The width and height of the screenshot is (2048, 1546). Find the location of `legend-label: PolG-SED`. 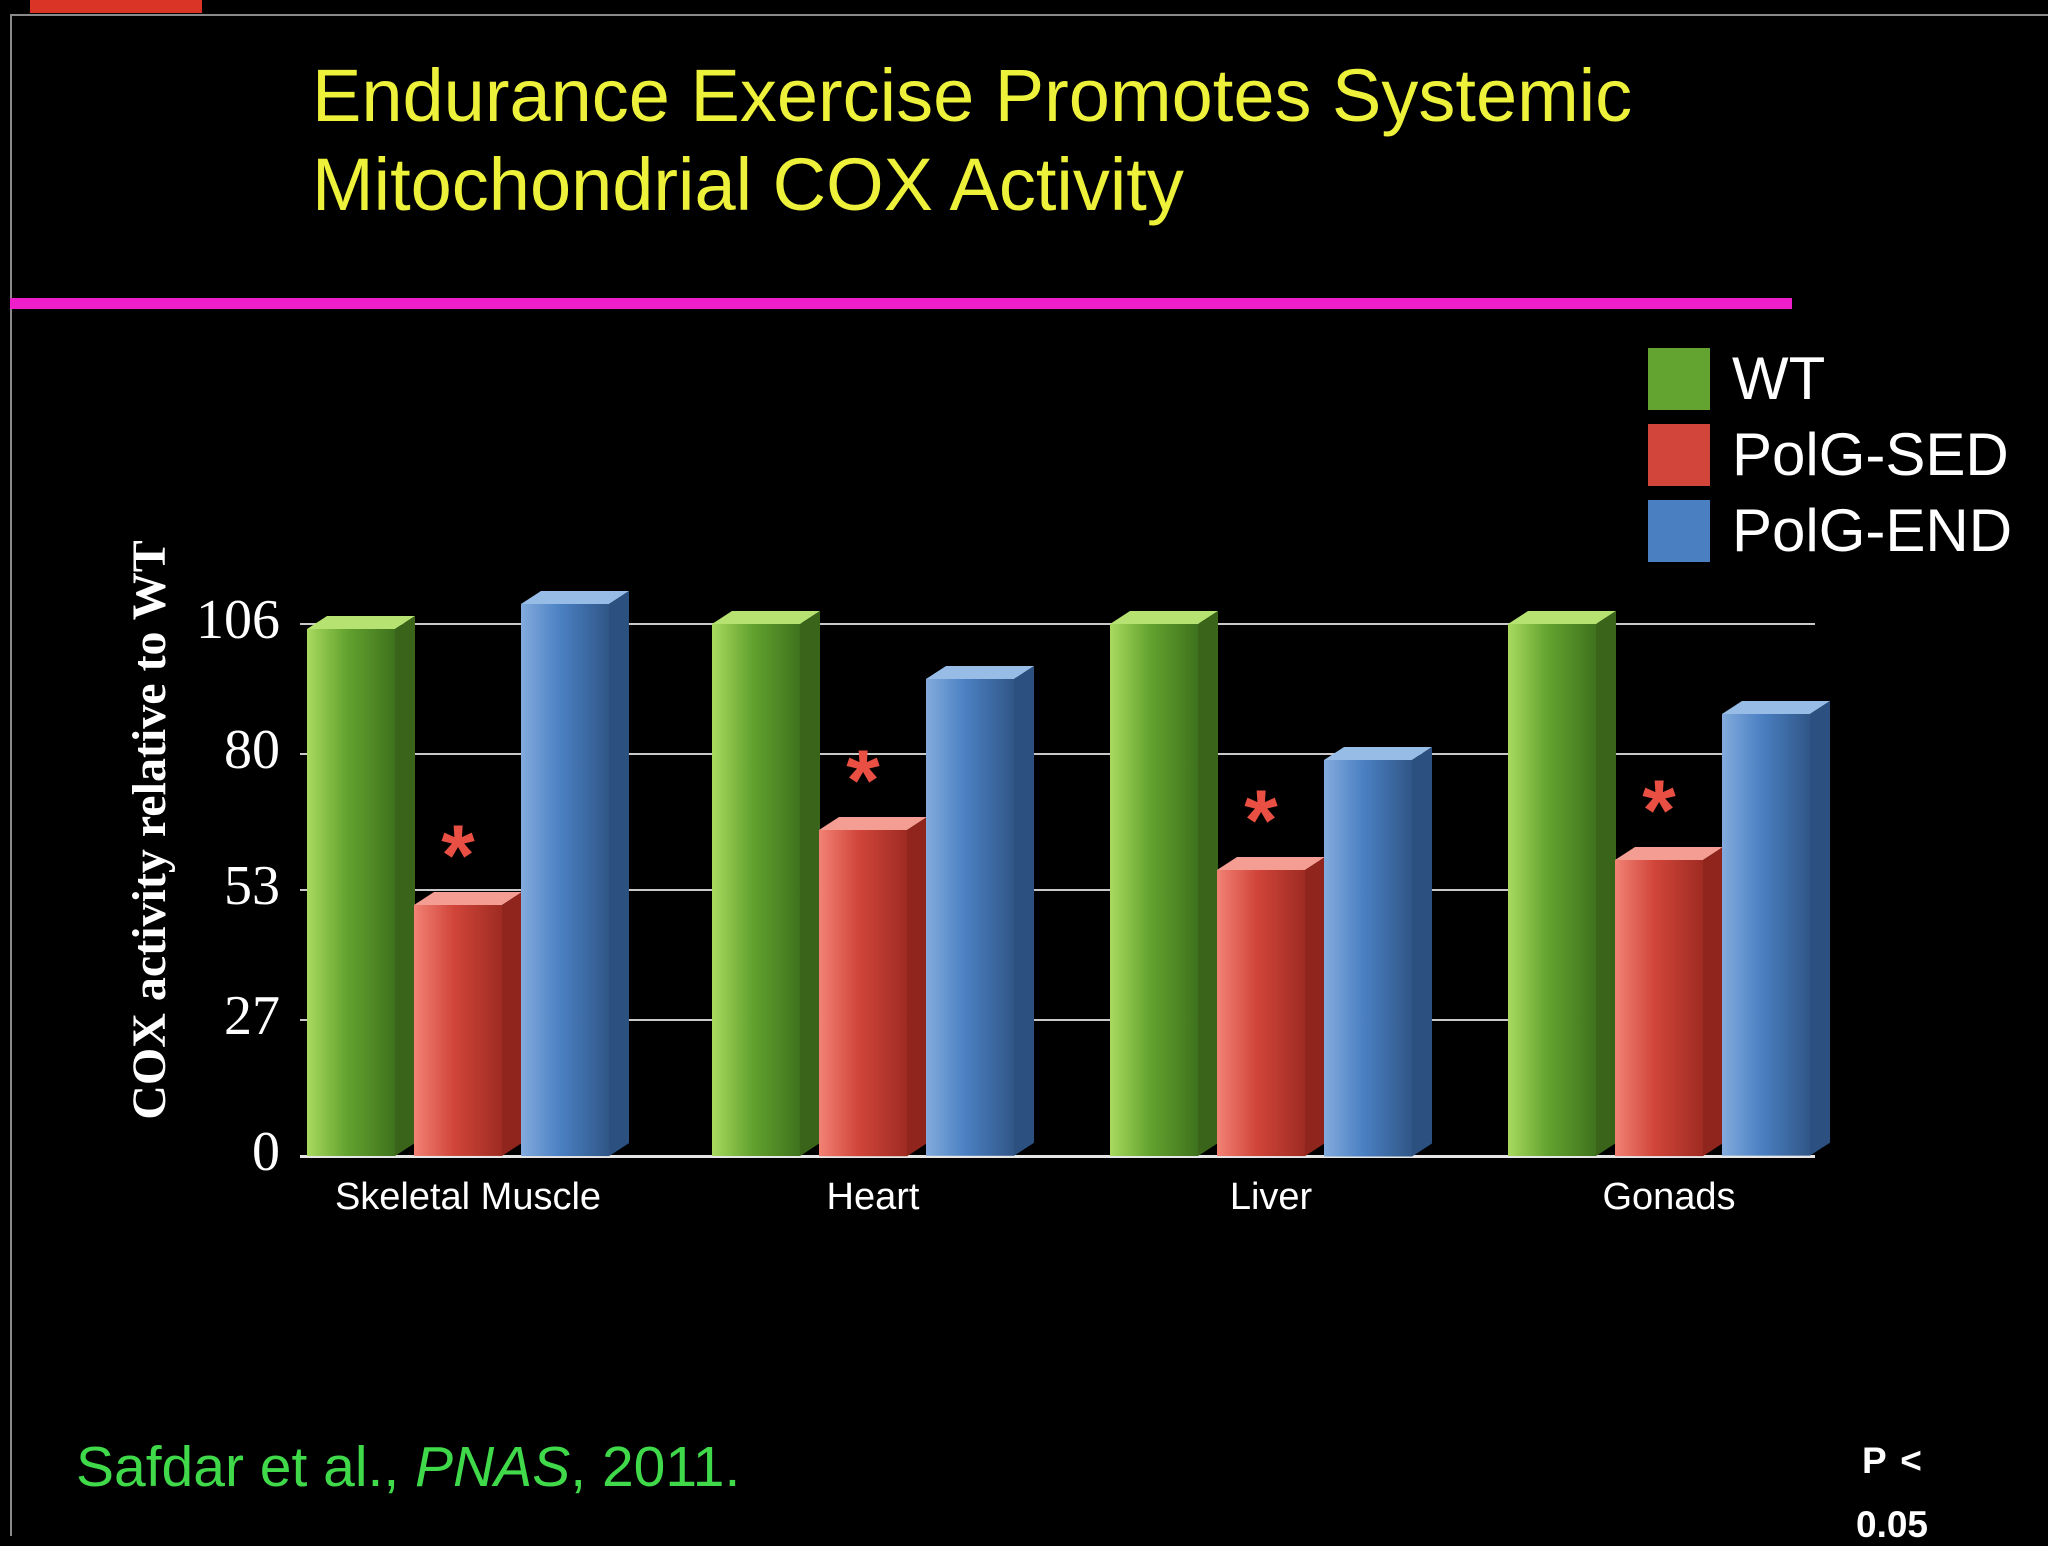

legend-label: PolG-SED is located at coordinates (1870, 454).